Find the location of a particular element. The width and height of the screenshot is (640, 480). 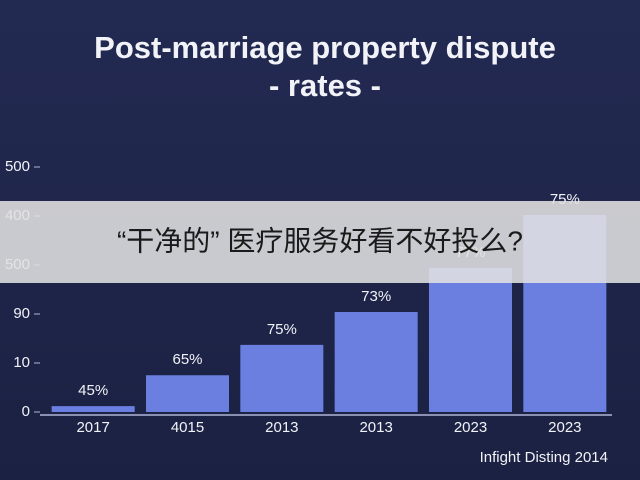

chart-title: Post-marriage property dispute is located at coordinates (325, 47).